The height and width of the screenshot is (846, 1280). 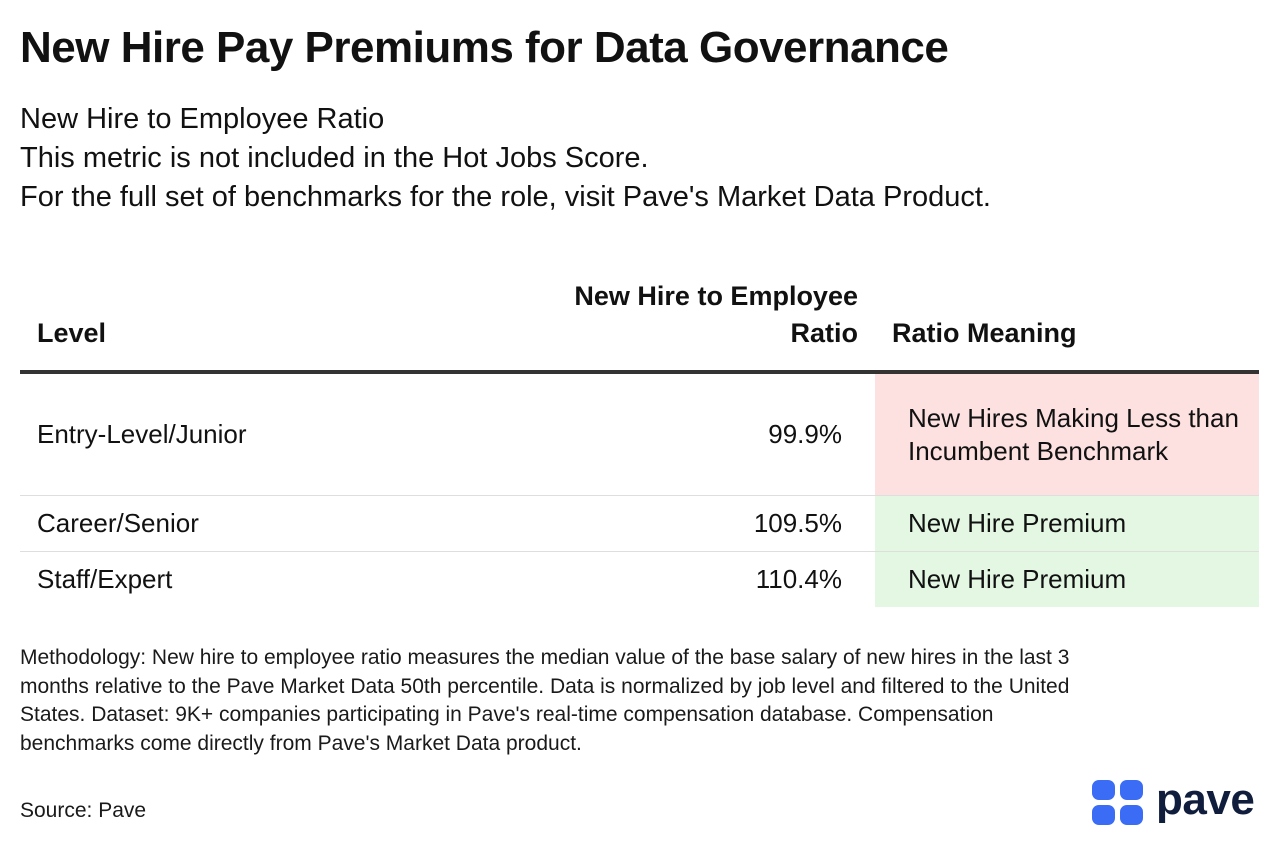 I want to click on subtitle-line-metric: New Hire to Employee Ratio, so click(x=202, y=119).